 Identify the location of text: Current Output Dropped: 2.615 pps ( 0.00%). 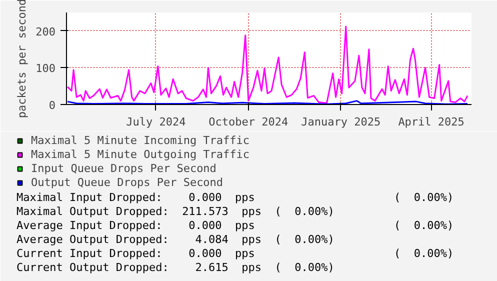
(175, 267).